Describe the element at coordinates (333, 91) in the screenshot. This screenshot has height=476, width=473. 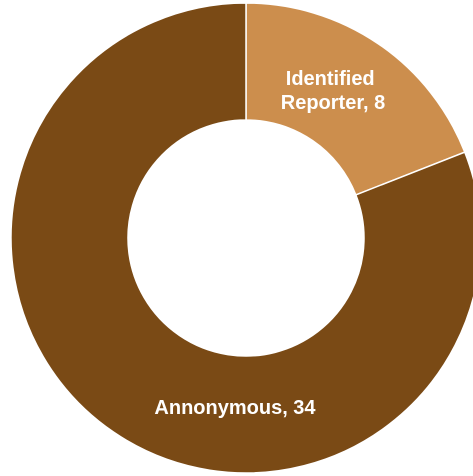
I see `data-label-identified-reporter: Identified Reporter, 8` at that location.